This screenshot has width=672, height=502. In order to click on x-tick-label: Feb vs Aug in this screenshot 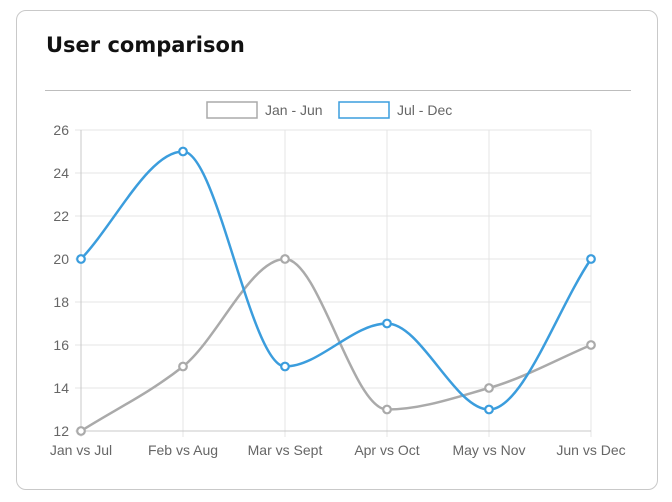, I will do `click(183, 450)`.